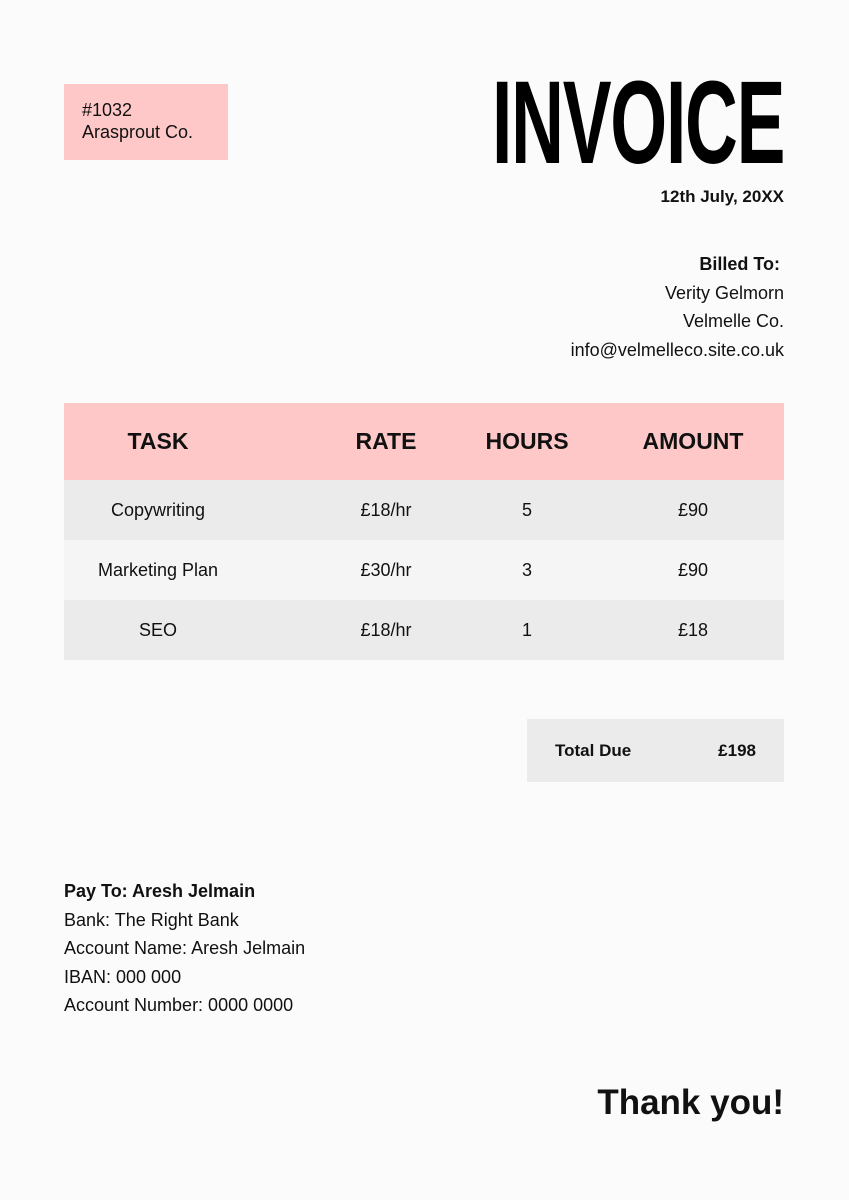 Image resolution: width=849 pixels, height=1200 pixels. What do you see at coordinates (724, 292) in the screenshot?
I see `billed-to-name: Verity Gelmorn` at bounding box center [724, 292].